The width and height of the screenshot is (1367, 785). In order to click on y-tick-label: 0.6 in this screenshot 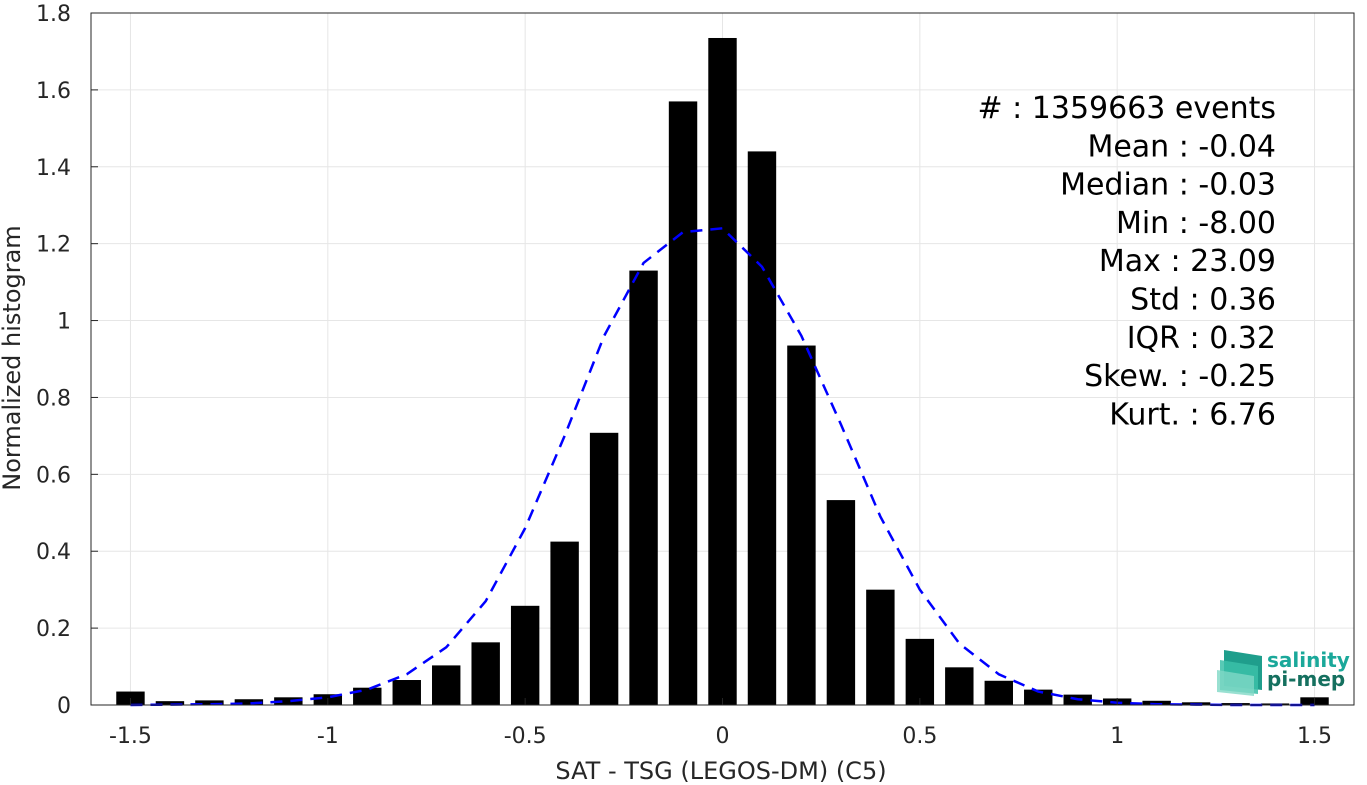, I will do `click(53, 475)`.